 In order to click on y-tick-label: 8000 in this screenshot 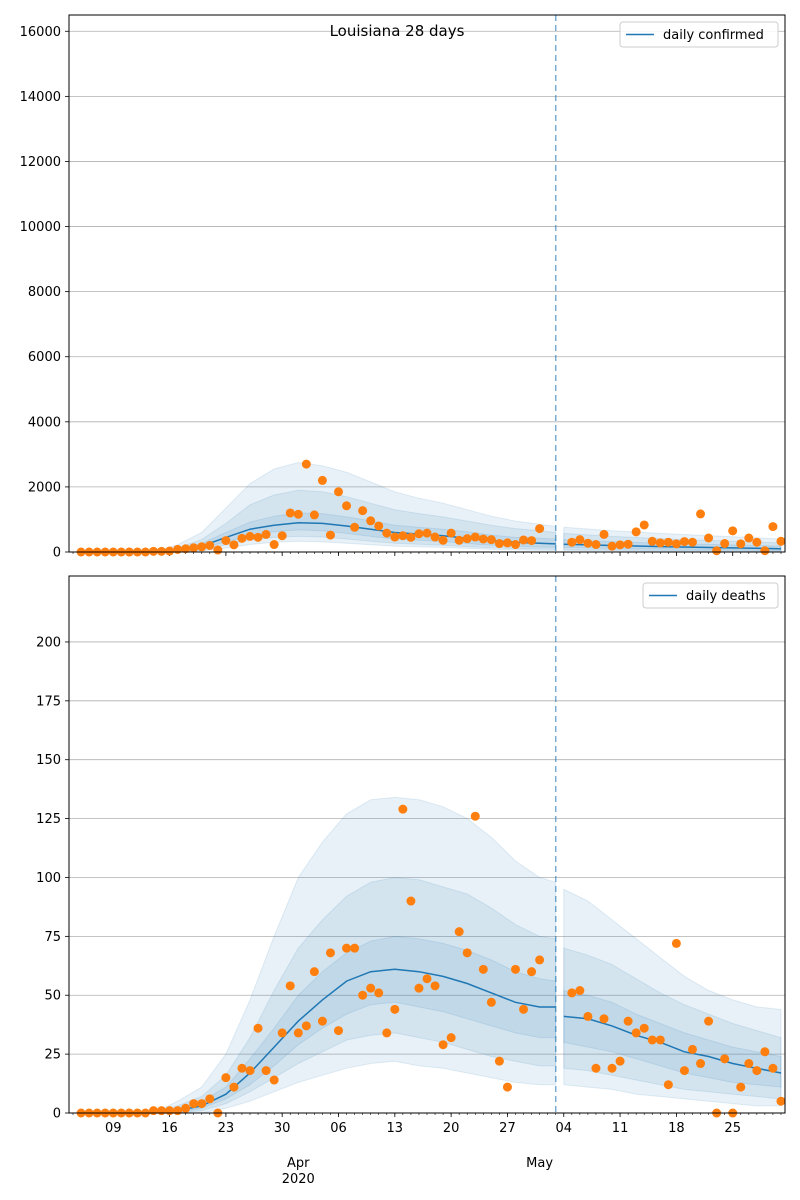, I will do `click(44, 292)`.